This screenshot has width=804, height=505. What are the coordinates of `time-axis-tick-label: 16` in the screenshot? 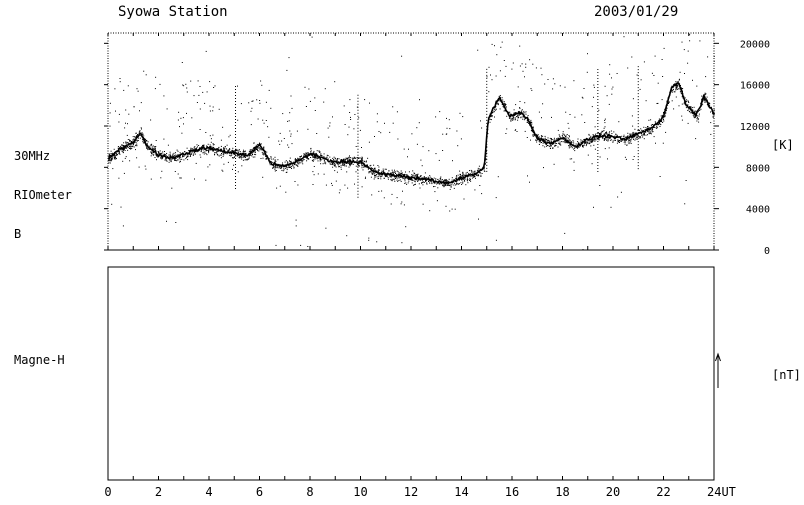 It's located at (512, 492).